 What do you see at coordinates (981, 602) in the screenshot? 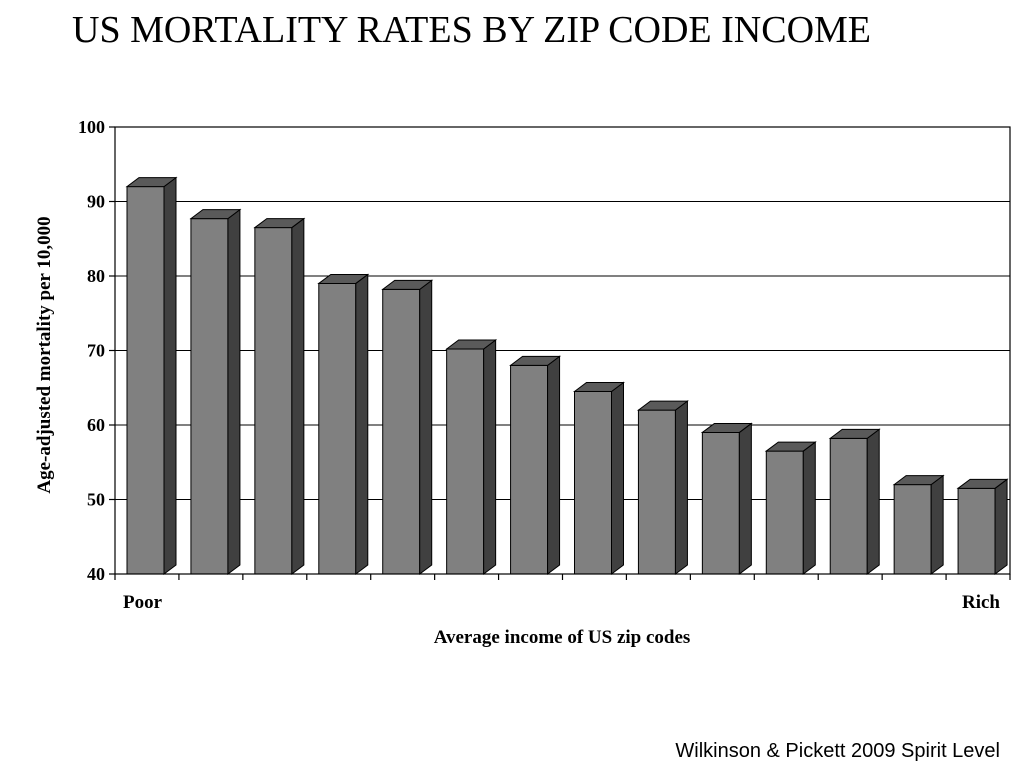
I see `x-end-label-right: Rich` at bounding box center [981, 602].